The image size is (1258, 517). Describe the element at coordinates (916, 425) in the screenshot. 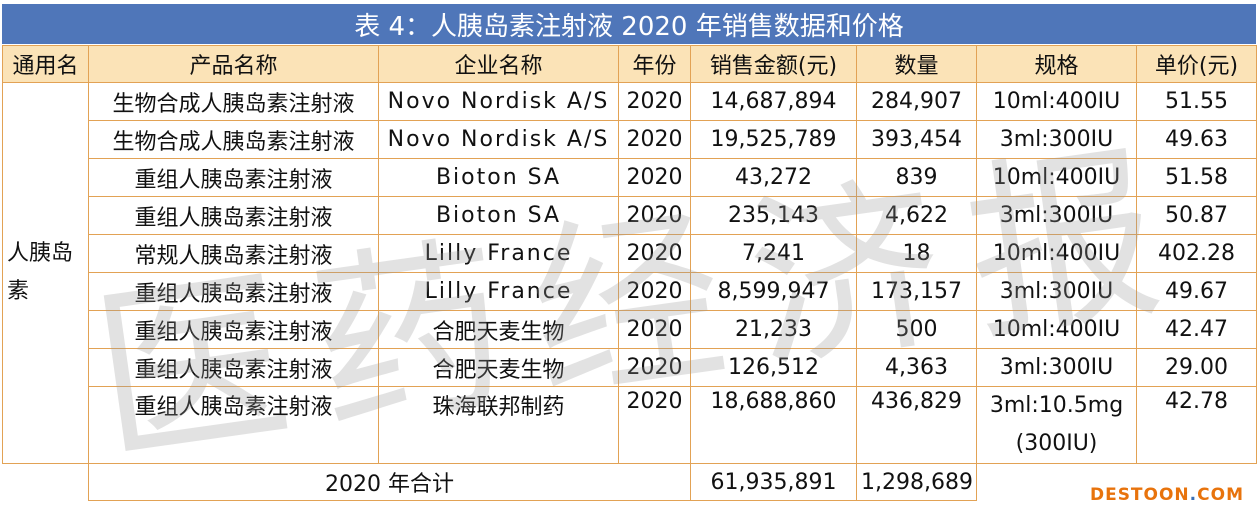

I see `qty-cell: 436,829` at that location.